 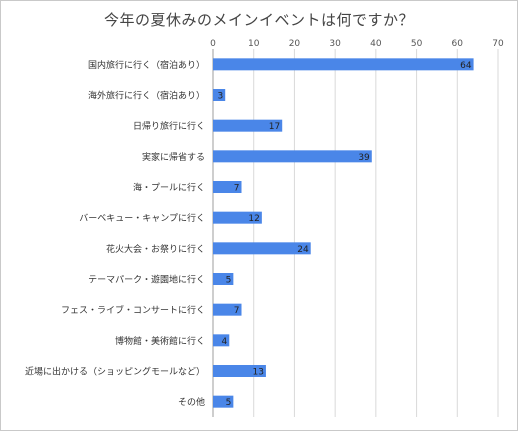 I want to click on category-label: フェス・ライブ・コンサートに行く, so click(x=133, y=310).